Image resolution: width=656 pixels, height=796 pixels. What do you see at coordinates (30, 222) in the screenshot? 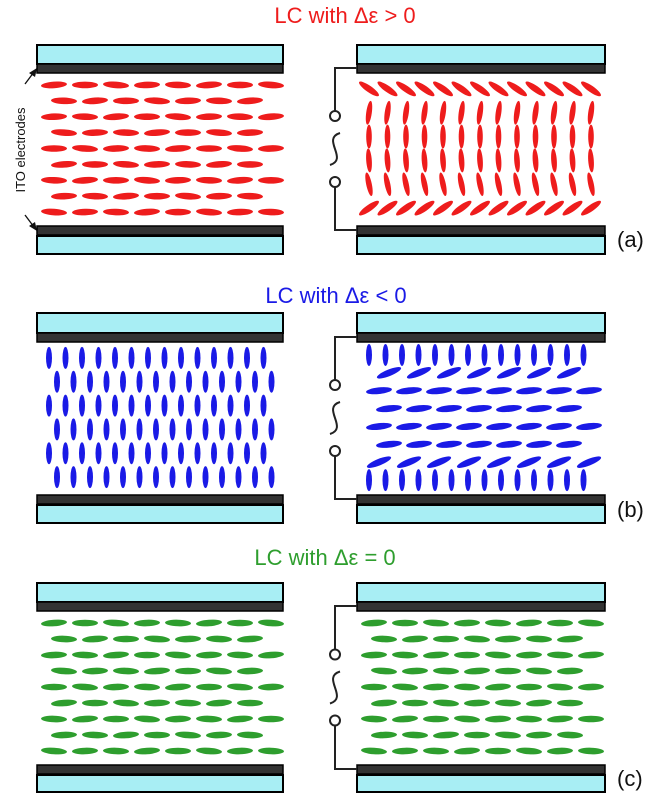
I see `ito-arrow-bottom` at bounding box center [30, 222].